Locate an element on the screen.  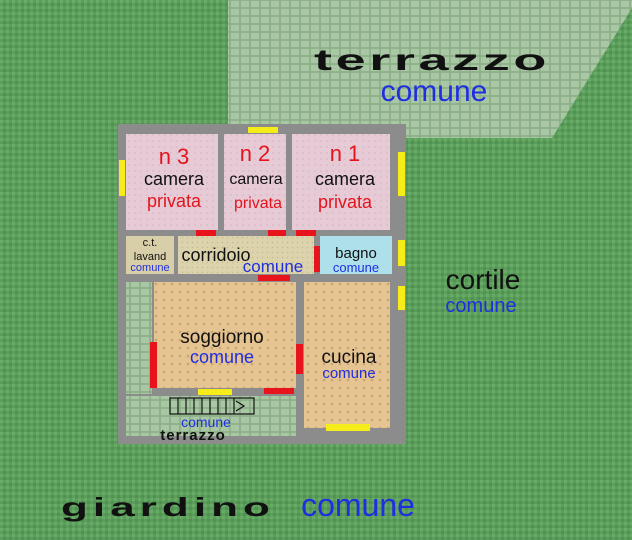
room-cucina is located at coordinates (347, 355).